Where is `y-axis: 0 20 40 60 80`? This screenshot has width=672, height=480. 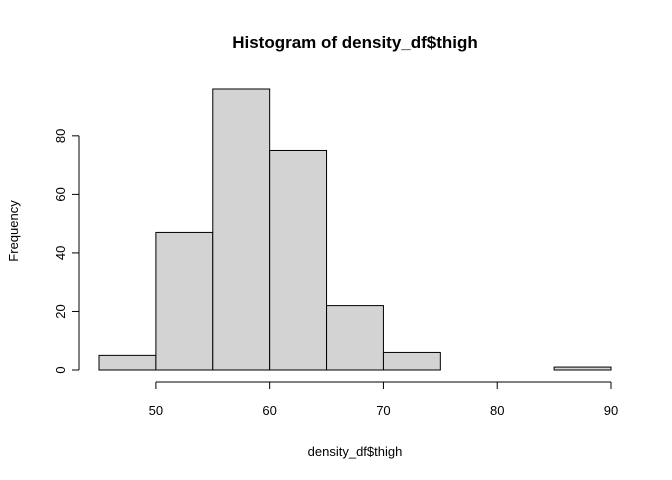 y-axis: 0 20 40 60 80 is located at coordinates (66, 251).